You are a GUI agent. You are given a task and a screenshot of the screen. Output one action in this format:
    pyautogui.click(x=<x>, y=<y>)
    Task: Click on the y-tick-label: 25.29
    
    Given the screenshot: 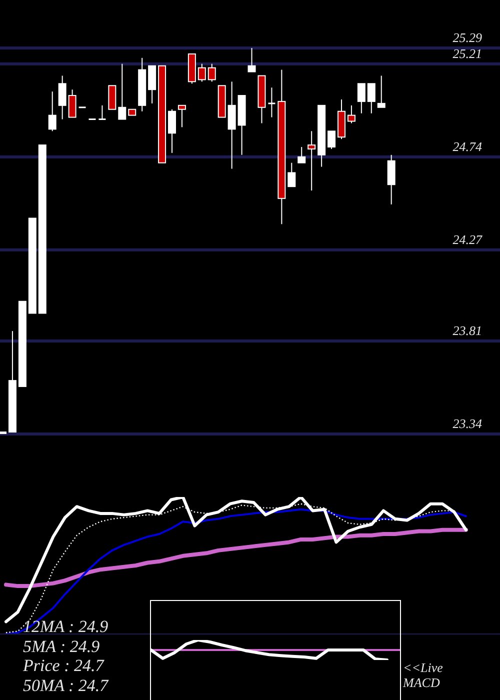 What is the action you would take?
    pyautogui.click(x=467, y=37)
    